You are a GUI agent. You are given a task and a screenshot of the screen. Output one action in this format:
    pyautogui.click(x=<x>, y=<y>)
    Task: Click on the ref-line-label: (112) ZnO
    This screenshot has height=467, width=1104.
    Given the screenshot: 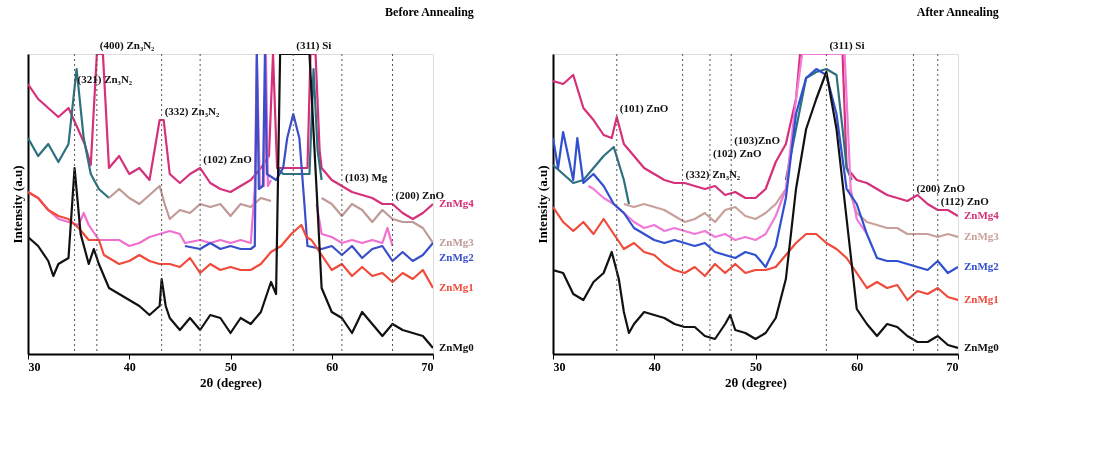 What is the action you would take?
    pyautogui.click(x=965, y=201)
    